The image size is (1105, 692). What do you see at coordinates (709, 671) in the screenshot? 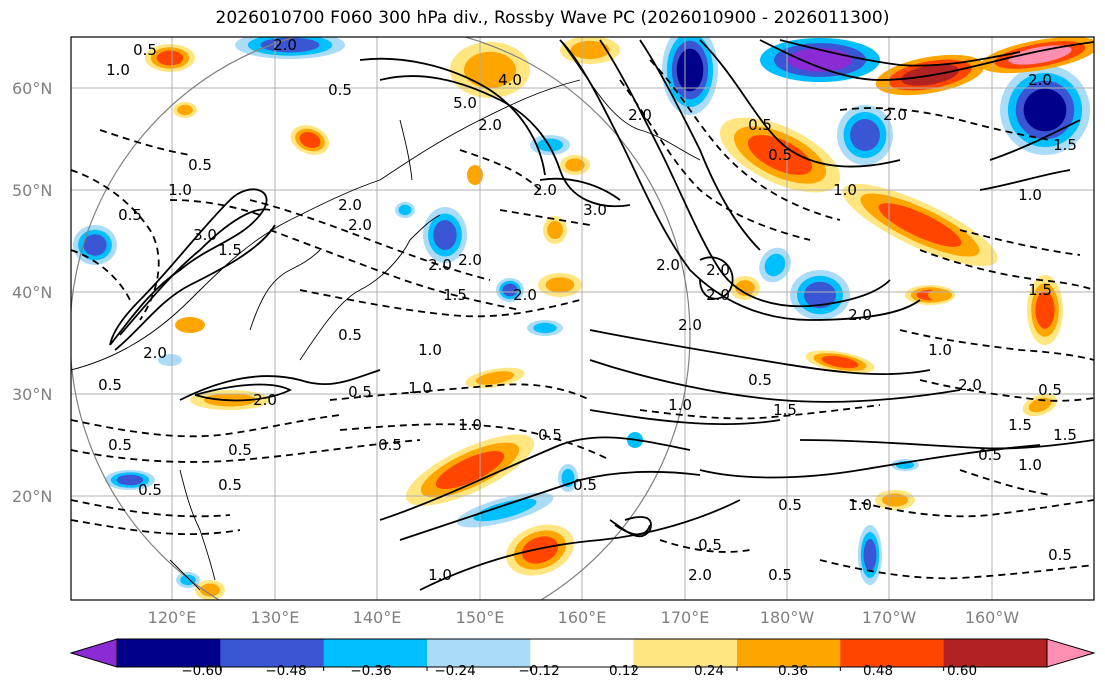
I see `colorbar-tick: 0.24` at bounding box center [709, 671].